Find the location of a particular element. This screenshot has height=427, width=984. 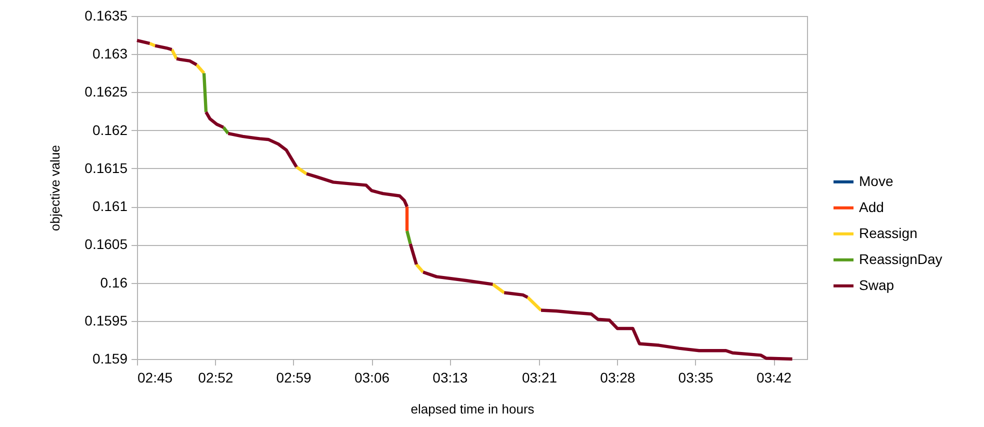

x-tick-label: 03:35 is located at coordinates (696, 378).